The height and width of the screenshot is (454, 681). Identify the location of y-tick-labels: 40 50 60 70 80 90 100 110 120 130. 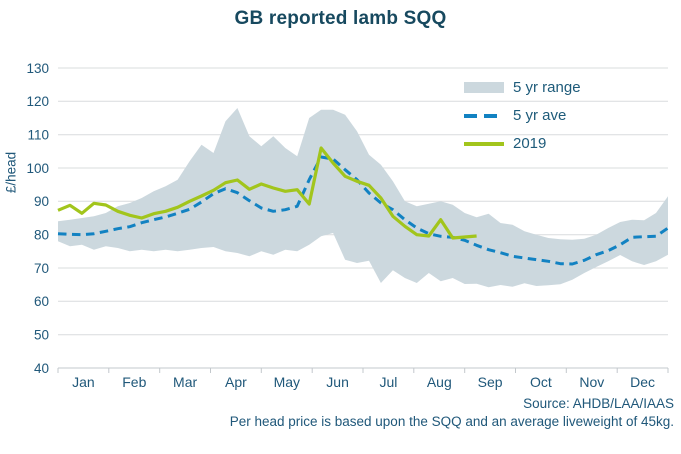
(37, 218).